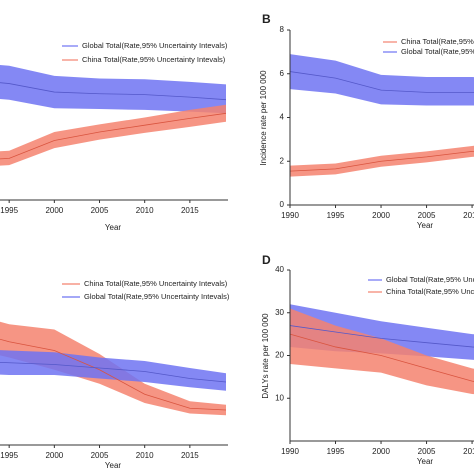 This screenshot has width=474, height=474. What do you see at coordinates (263, 118) in the screenshot?
I see `y-axis-title: Incidence rate per 100 000` at bounding box center [263, 118].